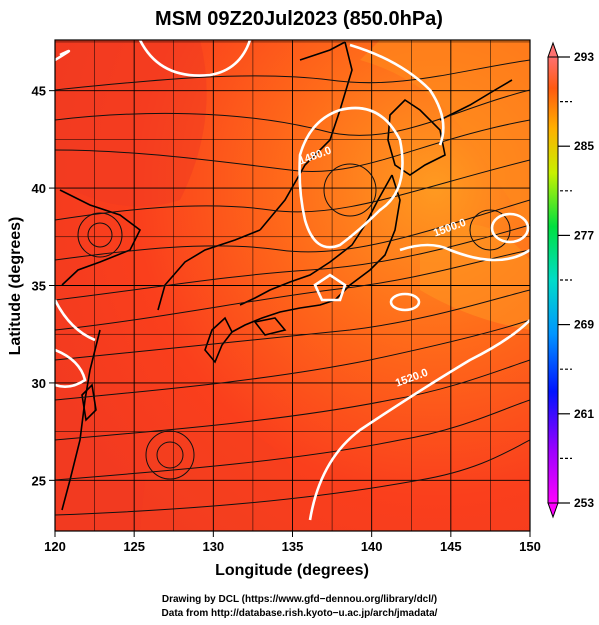 This screenshot has height=625, width=599. Describe the element at coordinates (299, 19) in the screenshot. I see `chart-title: MSM 09Z20Jul2023 (850.0hPa)` at that location.